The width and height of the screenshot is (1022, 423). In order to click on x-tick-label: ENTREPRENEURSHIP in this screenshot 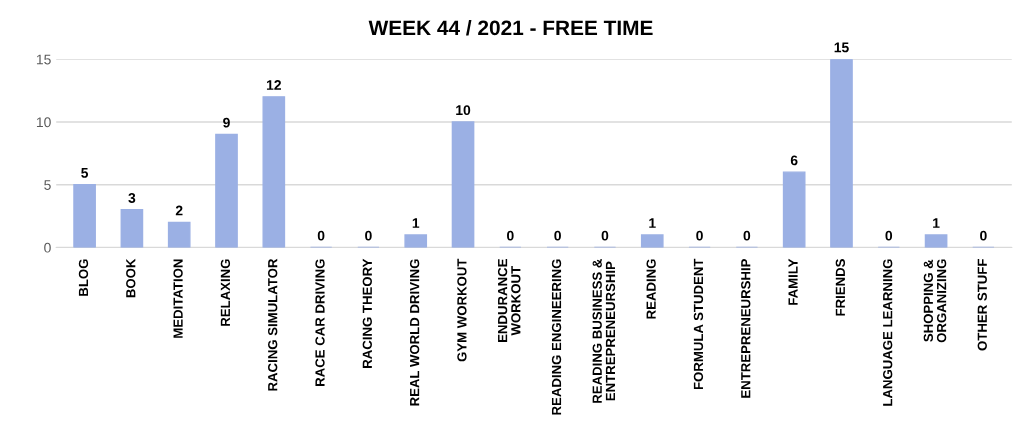, I will do `click(746, 328)`.